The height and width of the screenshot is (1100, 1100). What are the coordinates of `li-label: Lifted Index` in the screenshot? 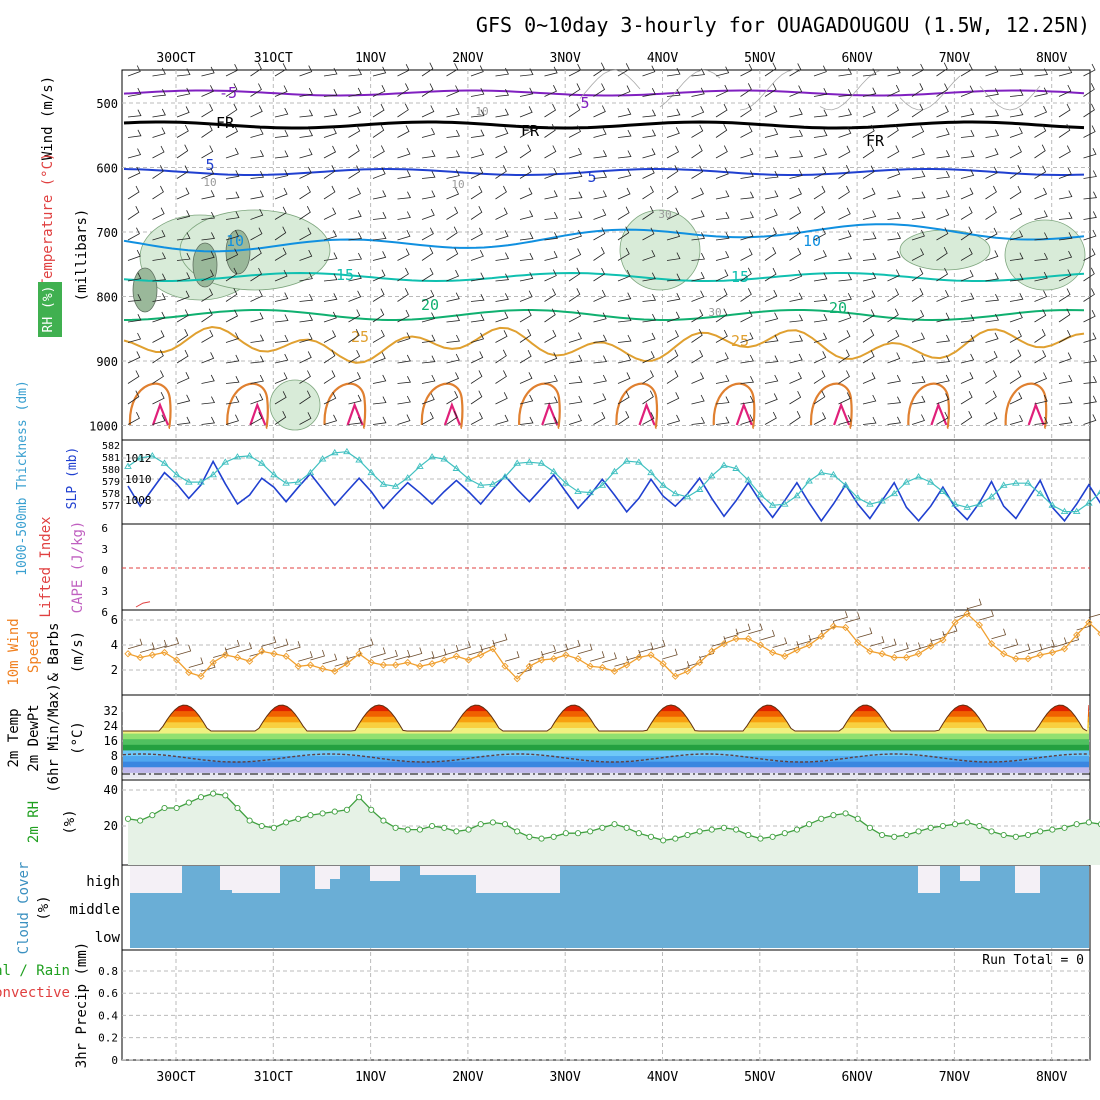 It's located at (46, 566).